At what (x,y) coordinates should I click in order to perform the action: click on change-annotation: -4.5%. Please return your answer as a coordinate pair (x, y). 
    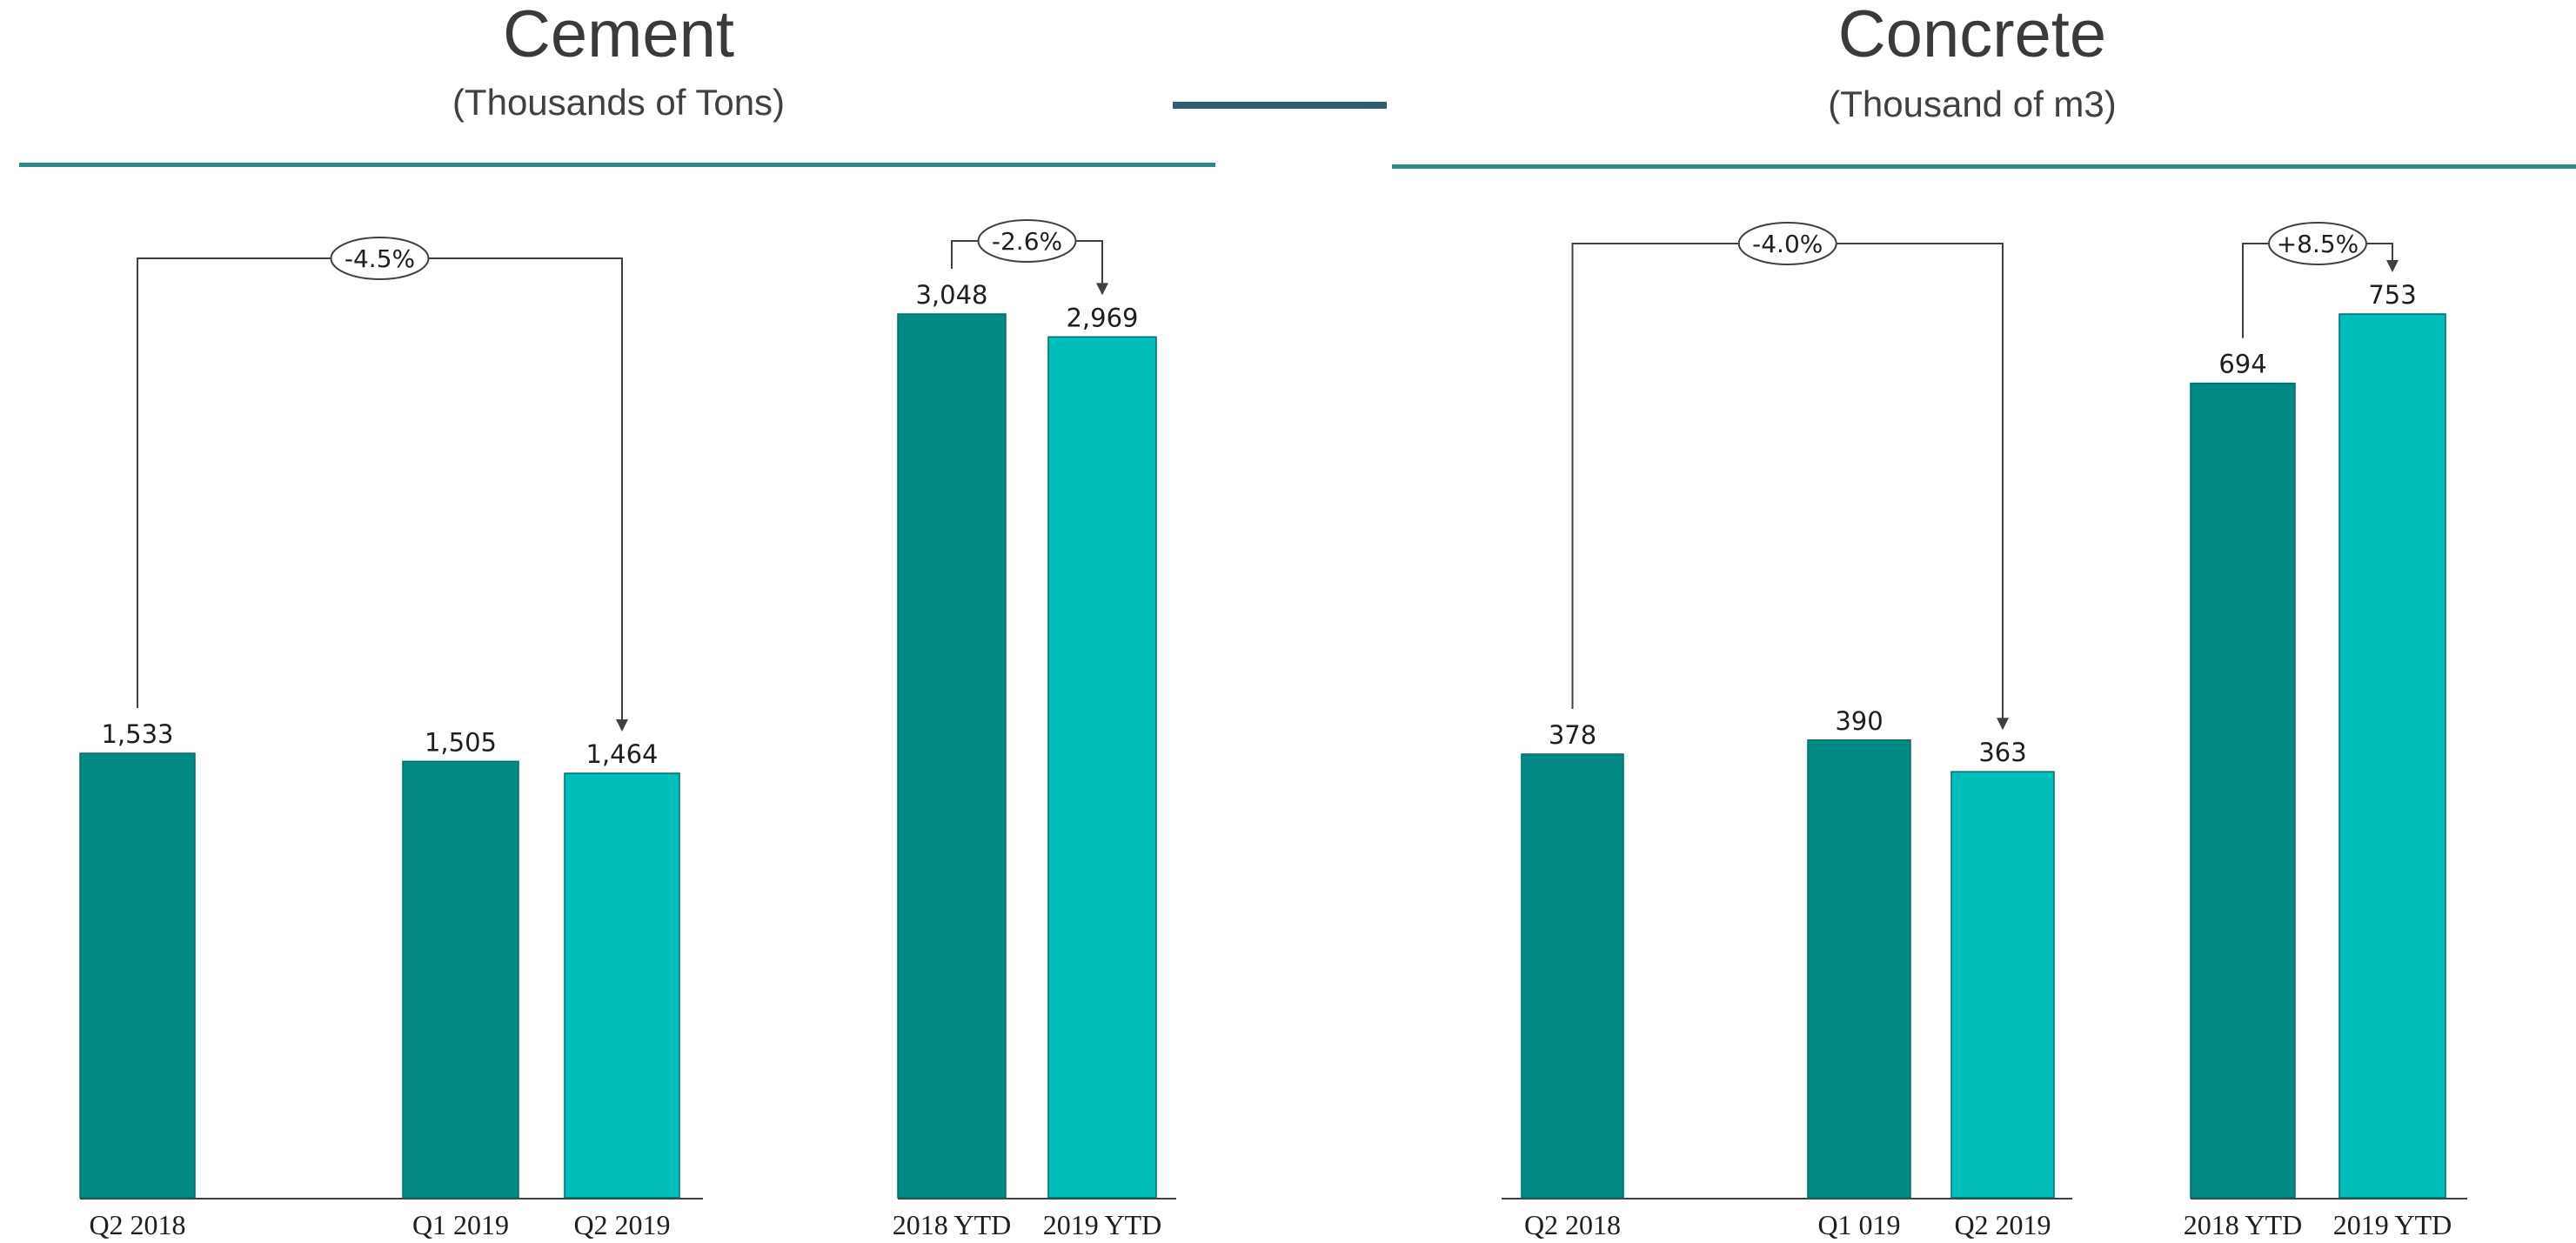
    Looking at the image, I should click on (382, 484).